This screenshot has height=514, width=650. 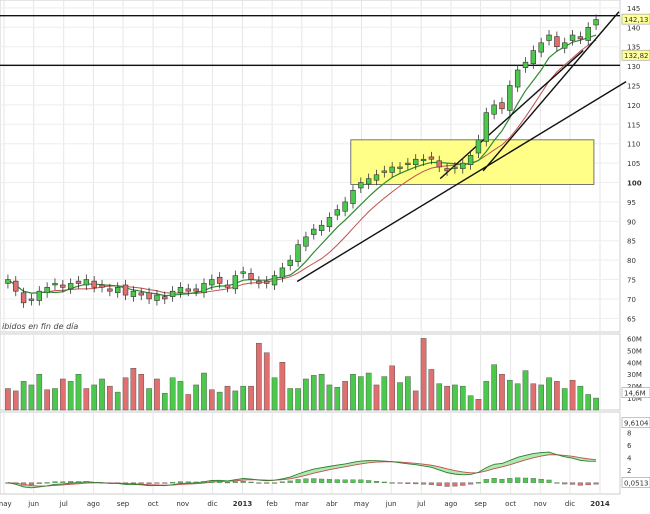 I want to click on note-text: ibidos en fin de día, so click(x=40, y=326).